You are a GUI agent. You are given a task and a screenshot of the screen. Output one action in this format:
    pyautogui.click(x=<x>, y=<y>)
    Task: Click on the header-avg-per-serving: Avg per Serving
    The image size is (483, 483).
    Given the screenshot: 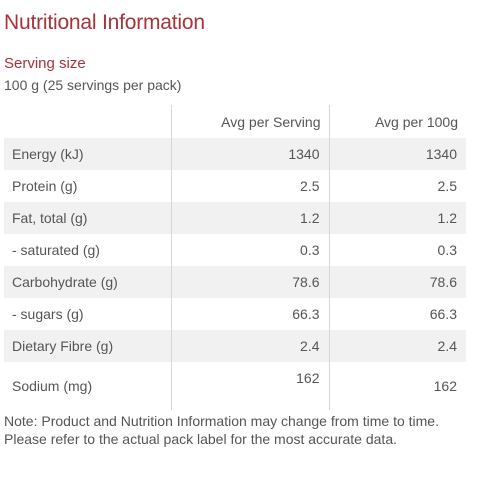 What is the action you would take?
    pyautogui.click(x=250, y=121)
    